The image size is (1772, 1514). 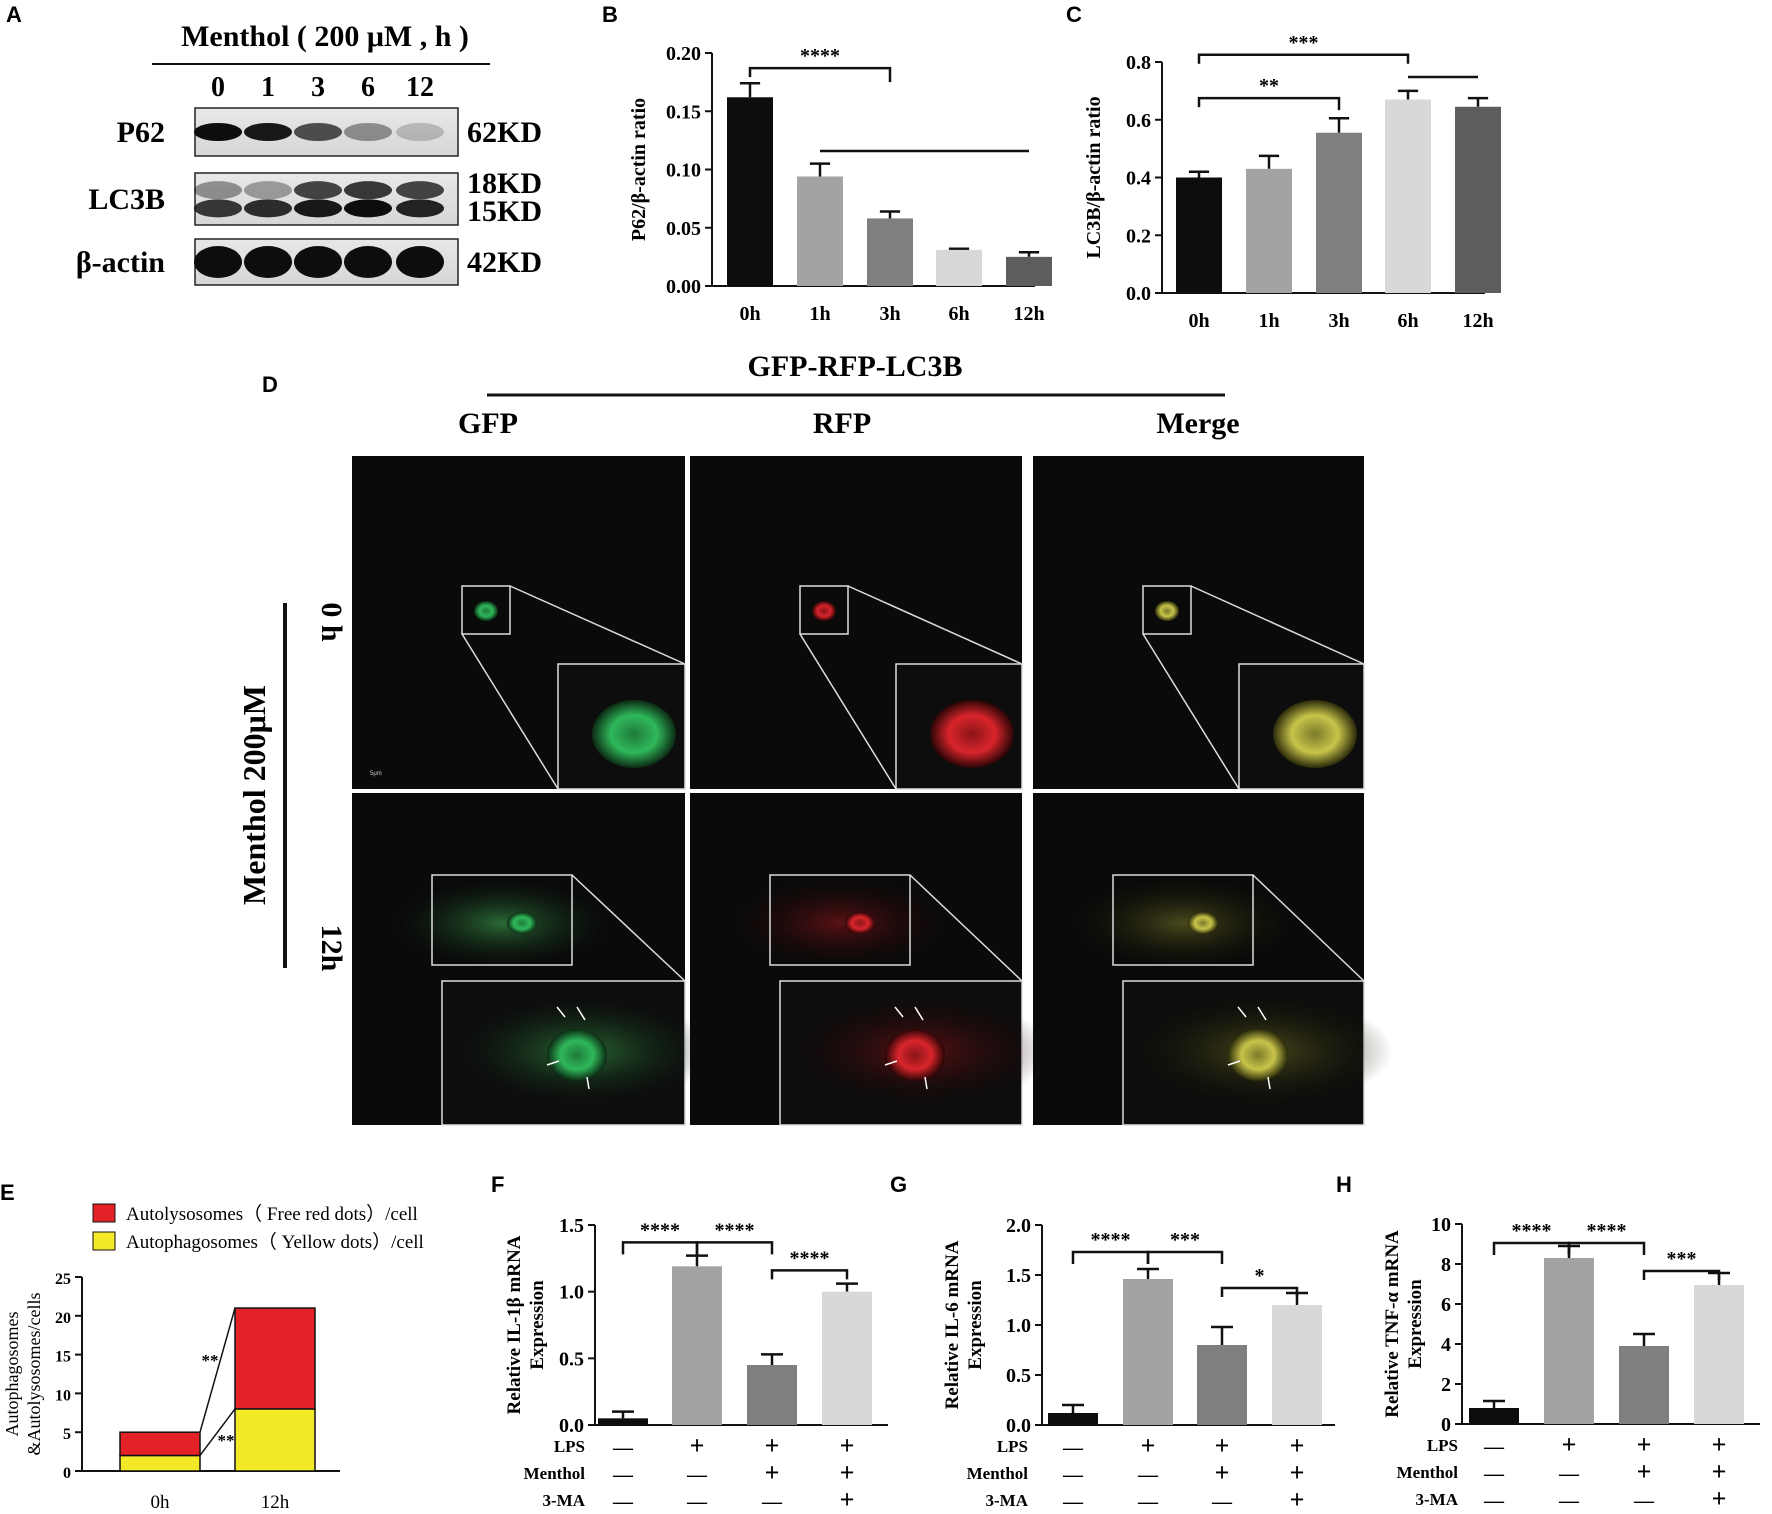 I want to click on y-axis-label: LC3B/β-actin ratio, so click(x=1094, y=177).